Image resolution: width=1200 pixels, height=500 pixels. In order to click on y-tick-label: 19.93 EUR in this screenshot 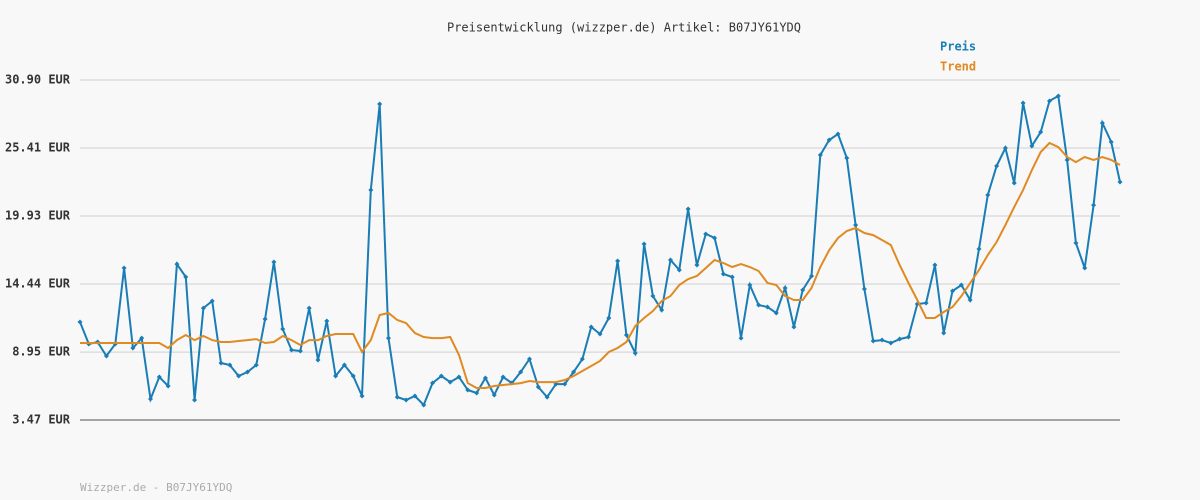, I will do `click(38, 215)`.